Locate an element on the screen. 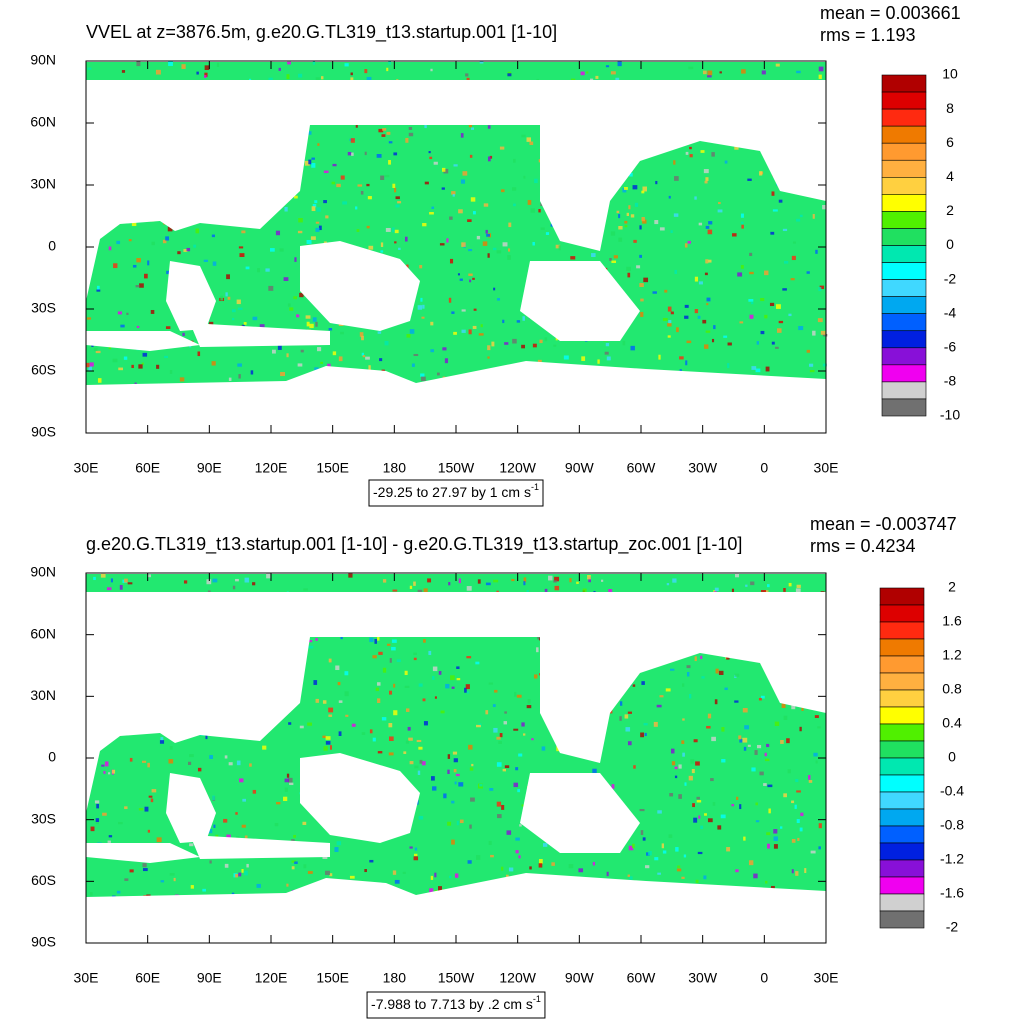 The width and height of the screenshot is (1024, 1024). y-tick-label: 90S is located at coordinates (43, 432).